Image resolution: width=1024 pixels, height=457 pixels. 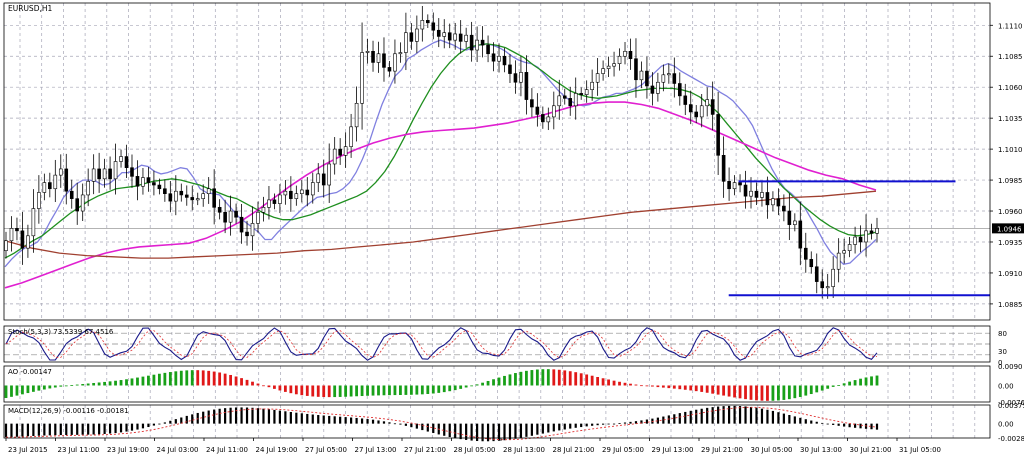 I want to click on pane-frame, so click(x=497, y=344).